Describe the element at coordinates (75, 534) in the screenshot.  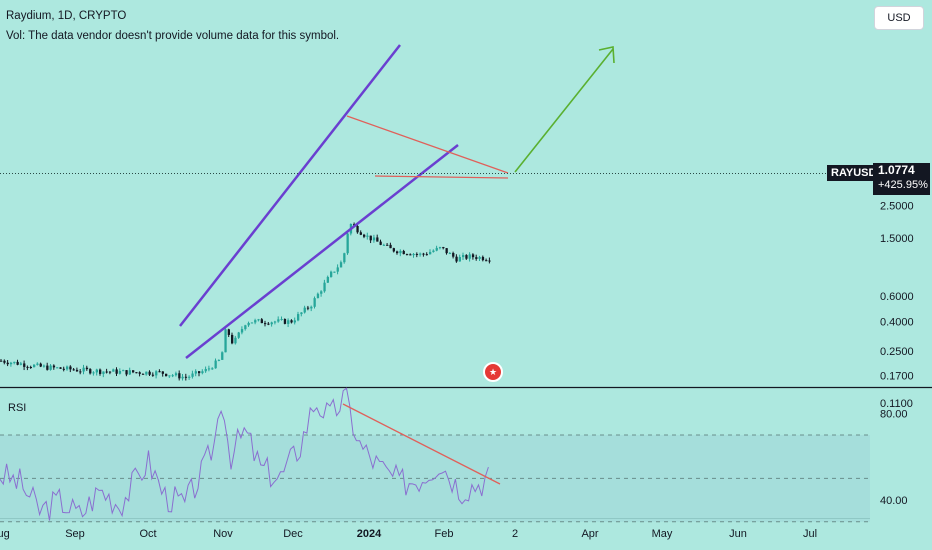
I see `time-tick-label: Sep` at that location.